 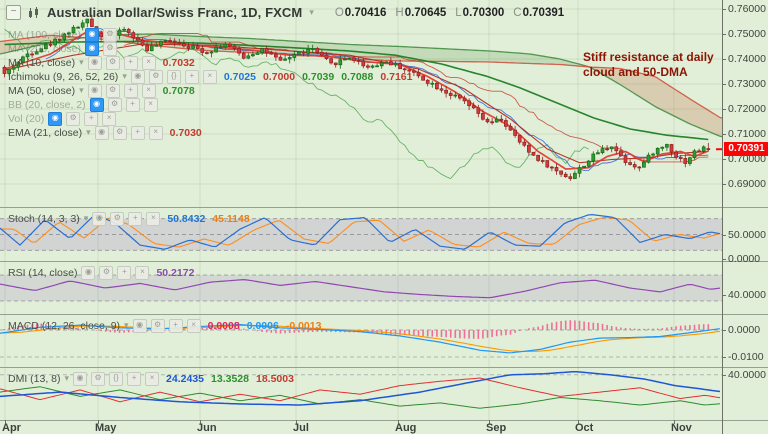 I want to click on legend-row-ema21: EMA (21, close) ▾ ◉ ⚙ + × 0.7030, so click(x=105, y=132).